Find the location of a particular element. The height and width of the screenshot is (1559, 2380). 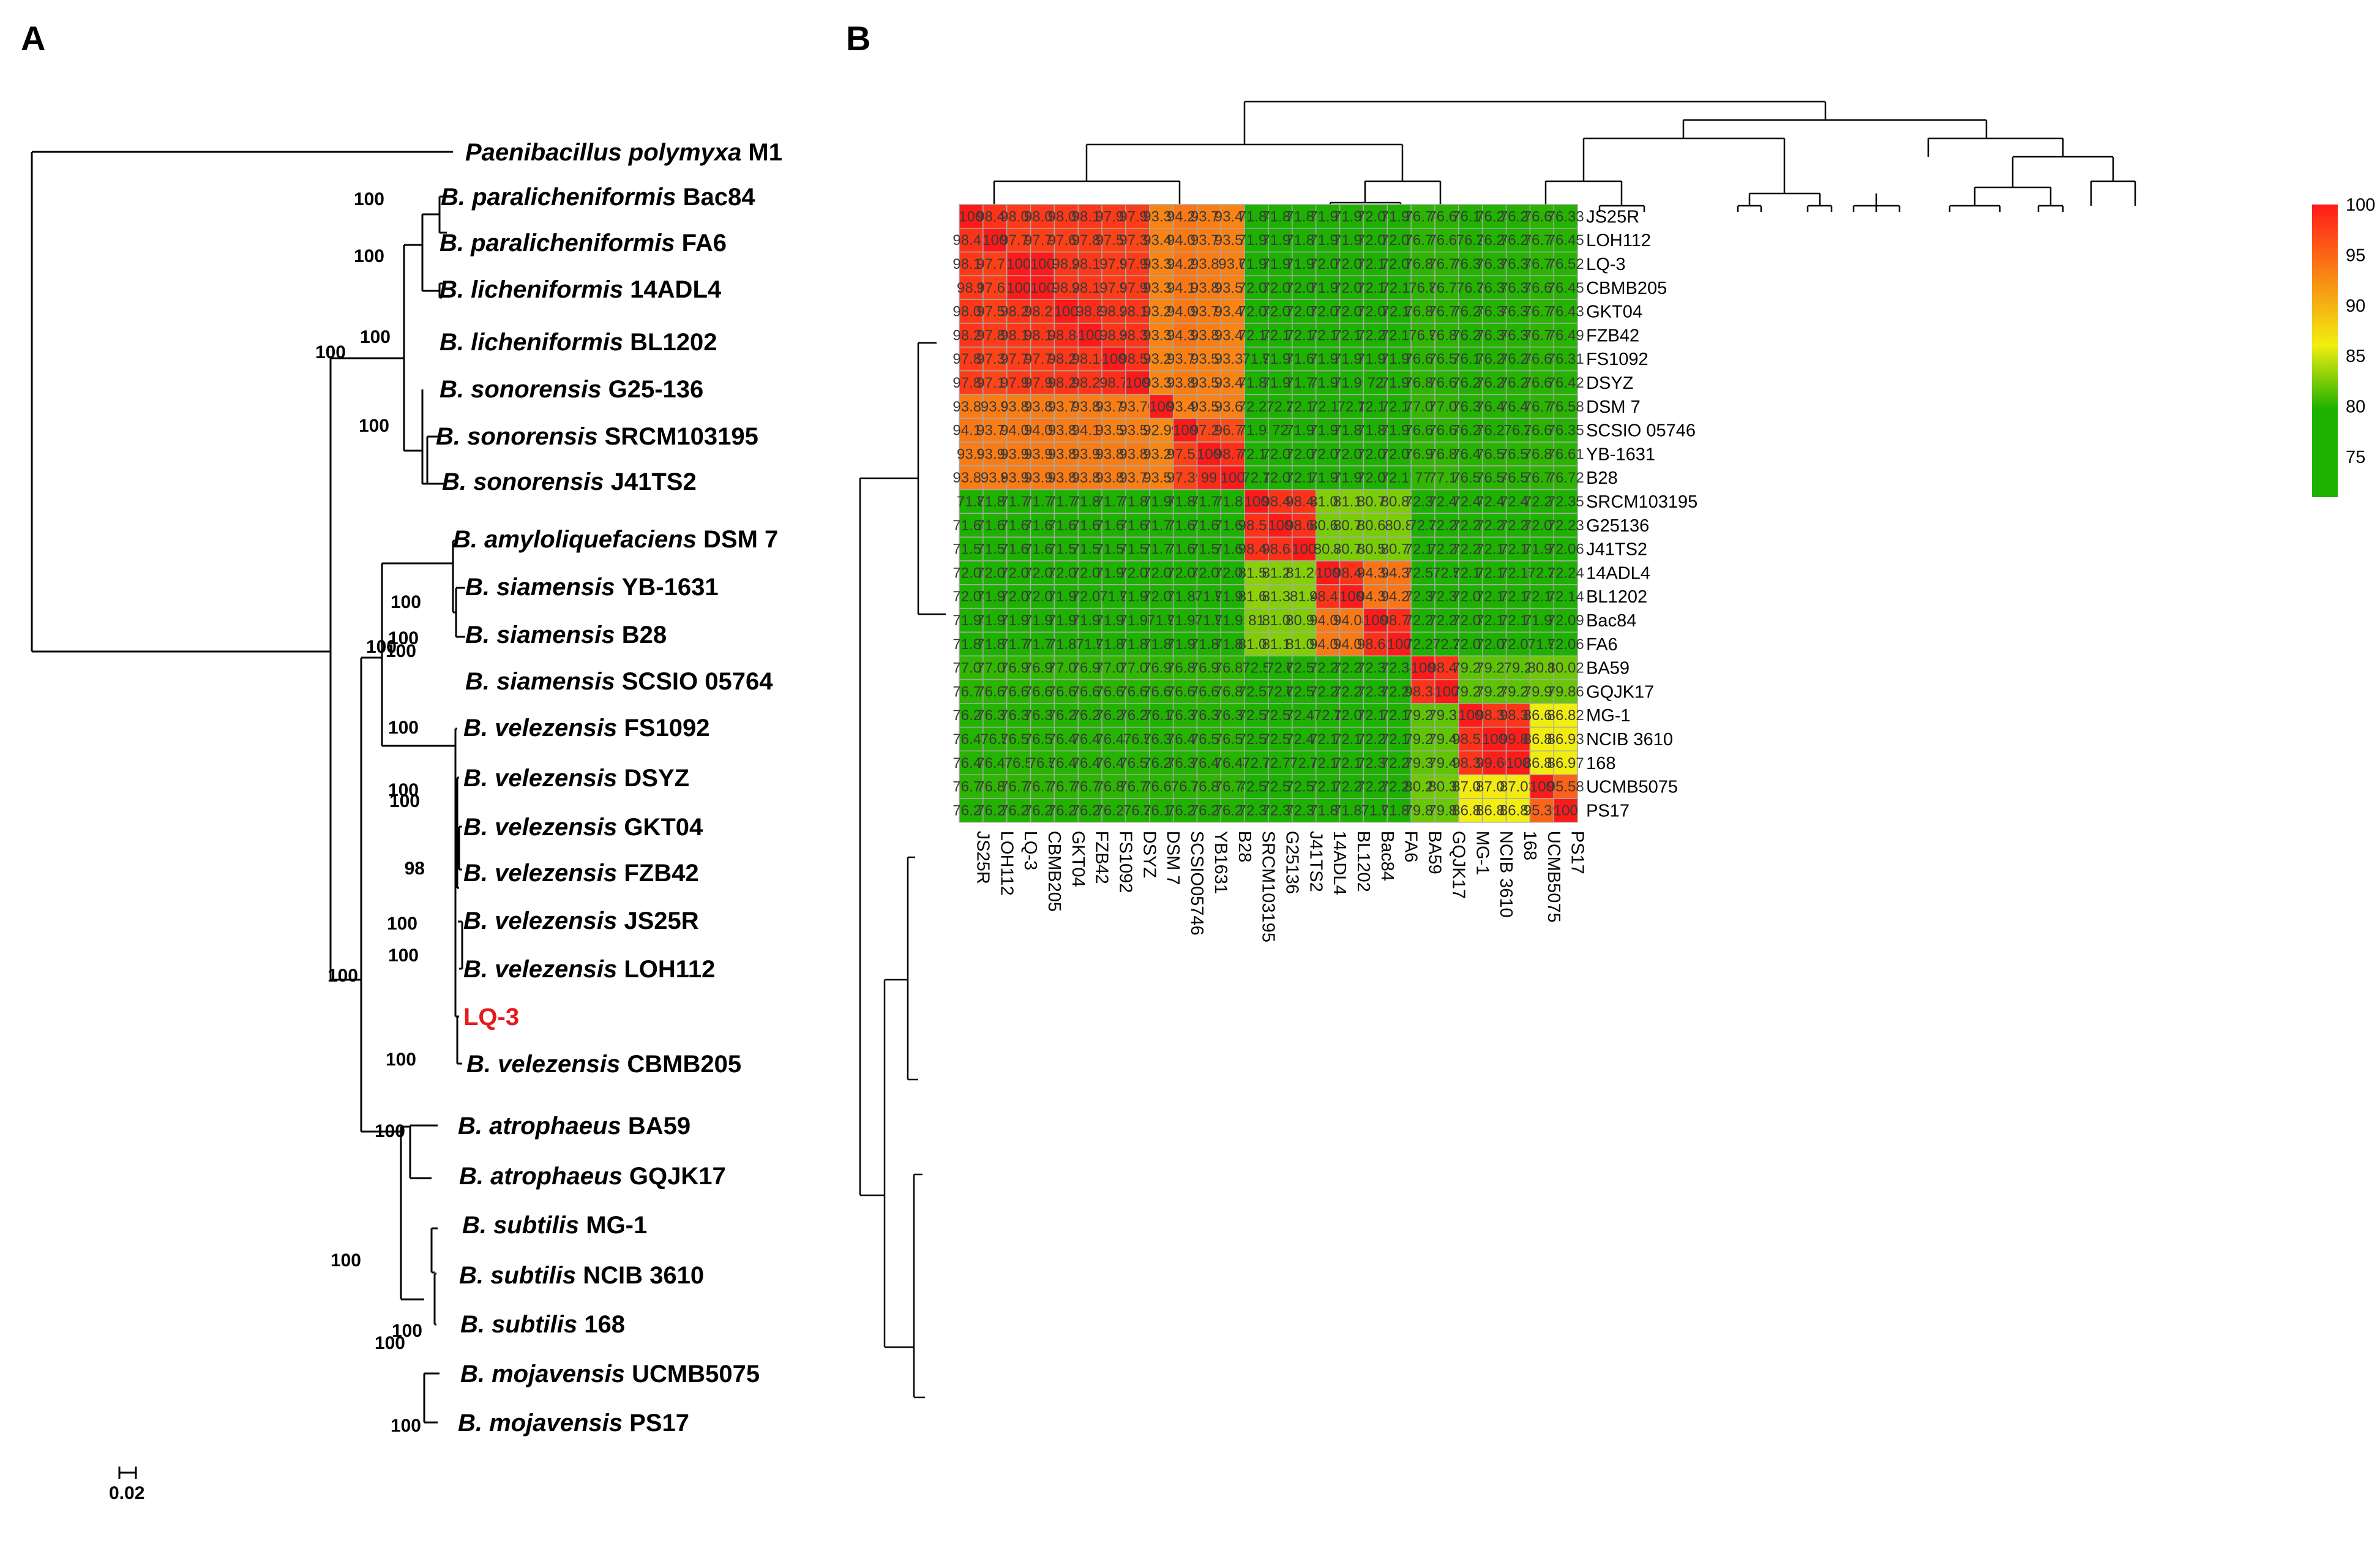

heatmap-row-label: MG-1 is located at coordinates (1608, 716).